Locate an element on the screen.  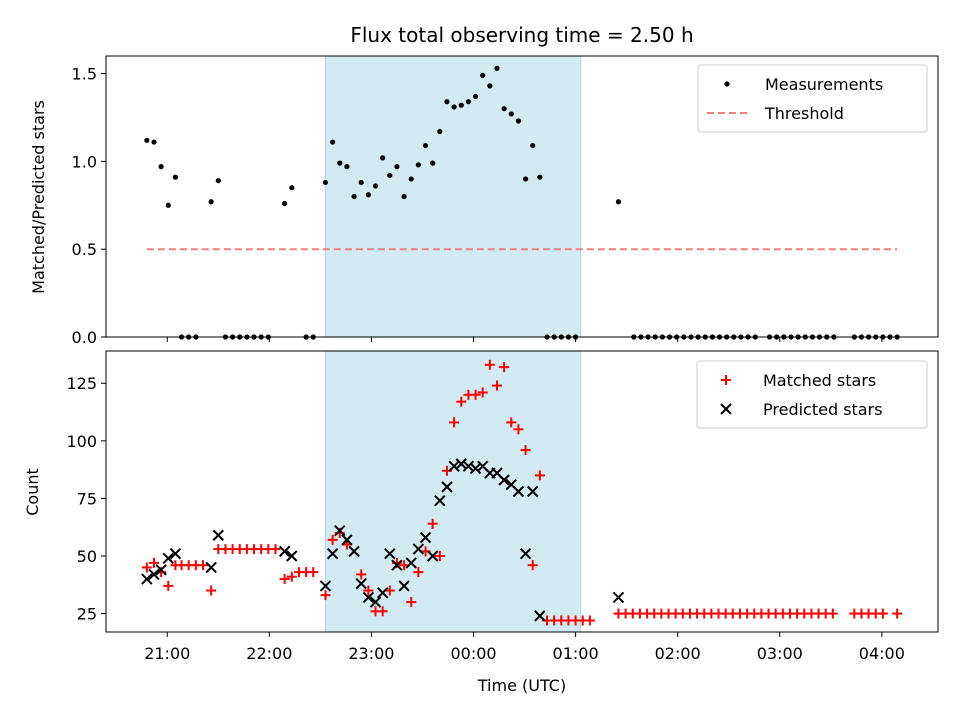
top-y-tick-label: 0.0 is located at coordinates (84, 337).